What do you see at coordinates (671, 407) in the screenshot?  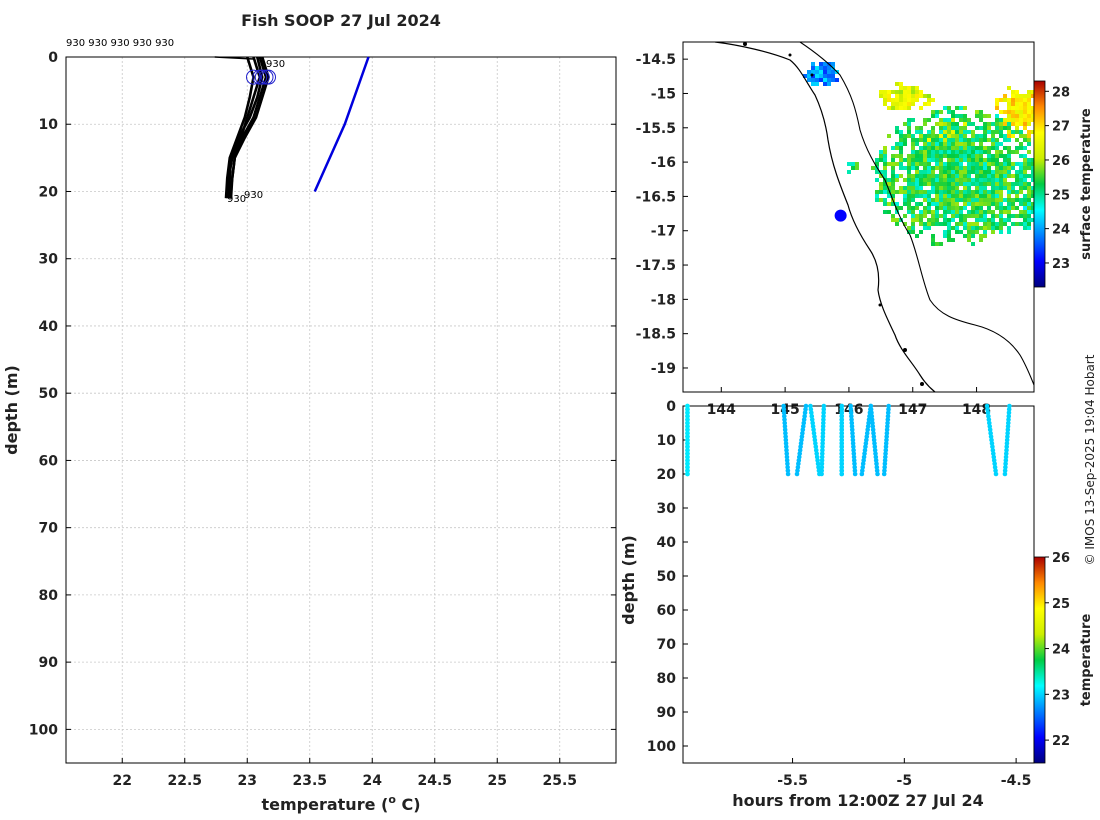 I see `time-depth-y-tick-label: 0` at bounding box center [671, 407].